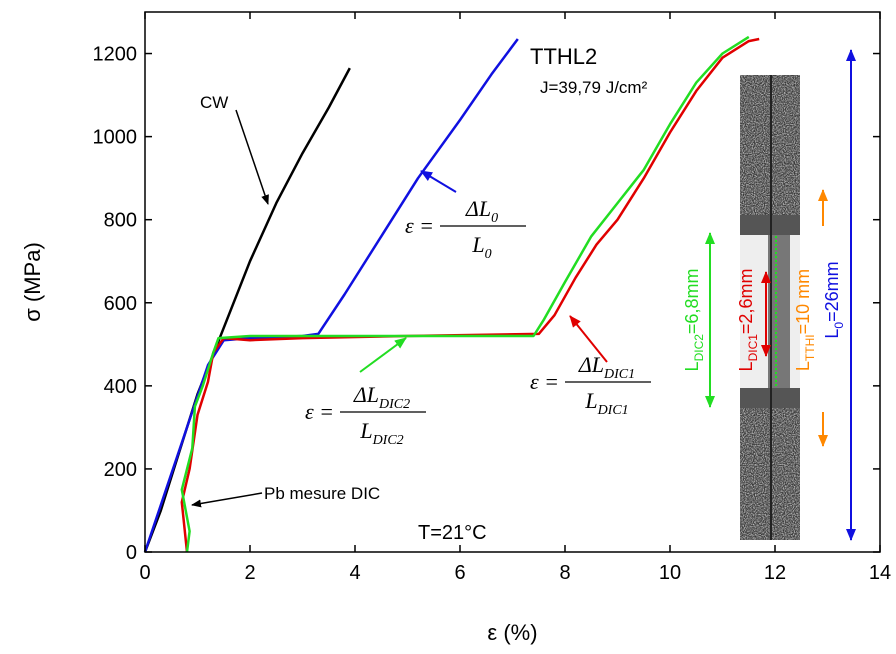 The image size is (896, 654). I want to click on temperature-label: T=21°C, so click(452, 533).